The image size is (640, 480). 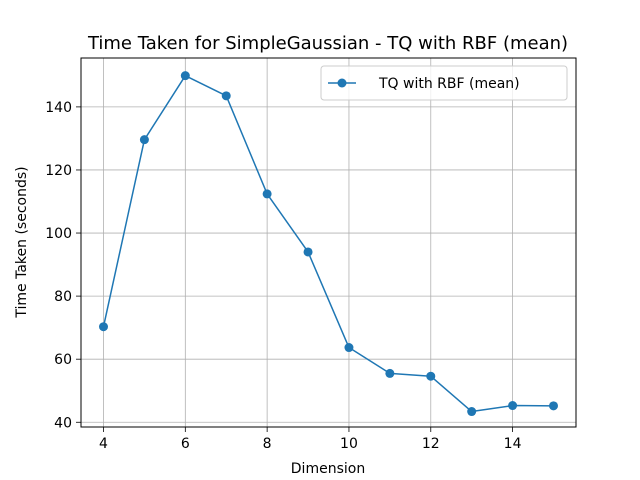 I want to click on legend-entry-label: TQ with RBF (mean), so click(x=449, y=84).